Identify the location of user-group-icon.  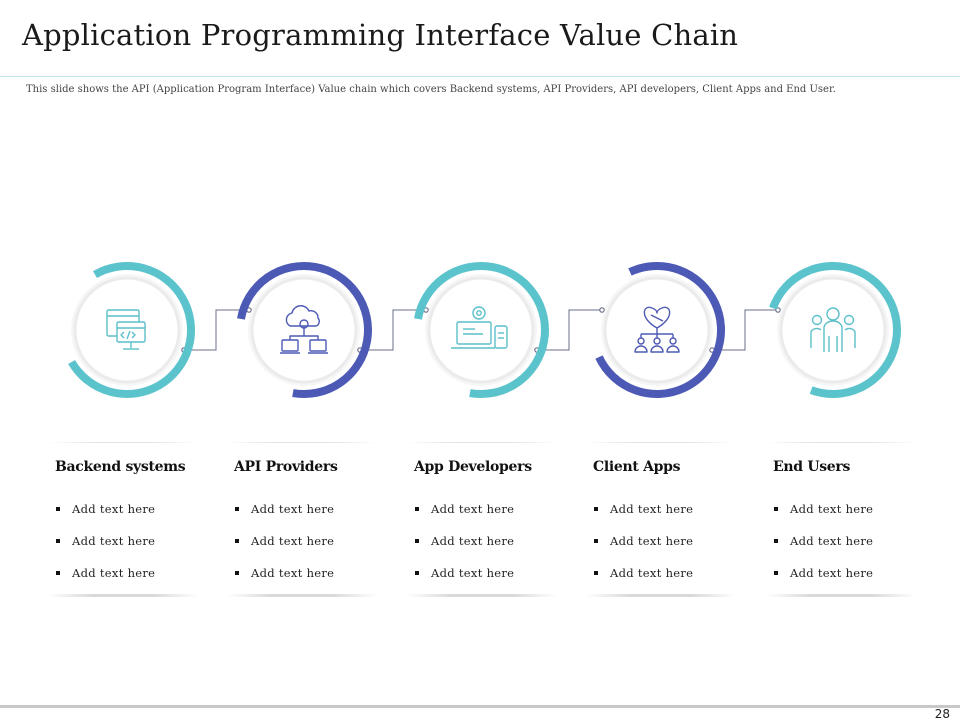
(833, 329).